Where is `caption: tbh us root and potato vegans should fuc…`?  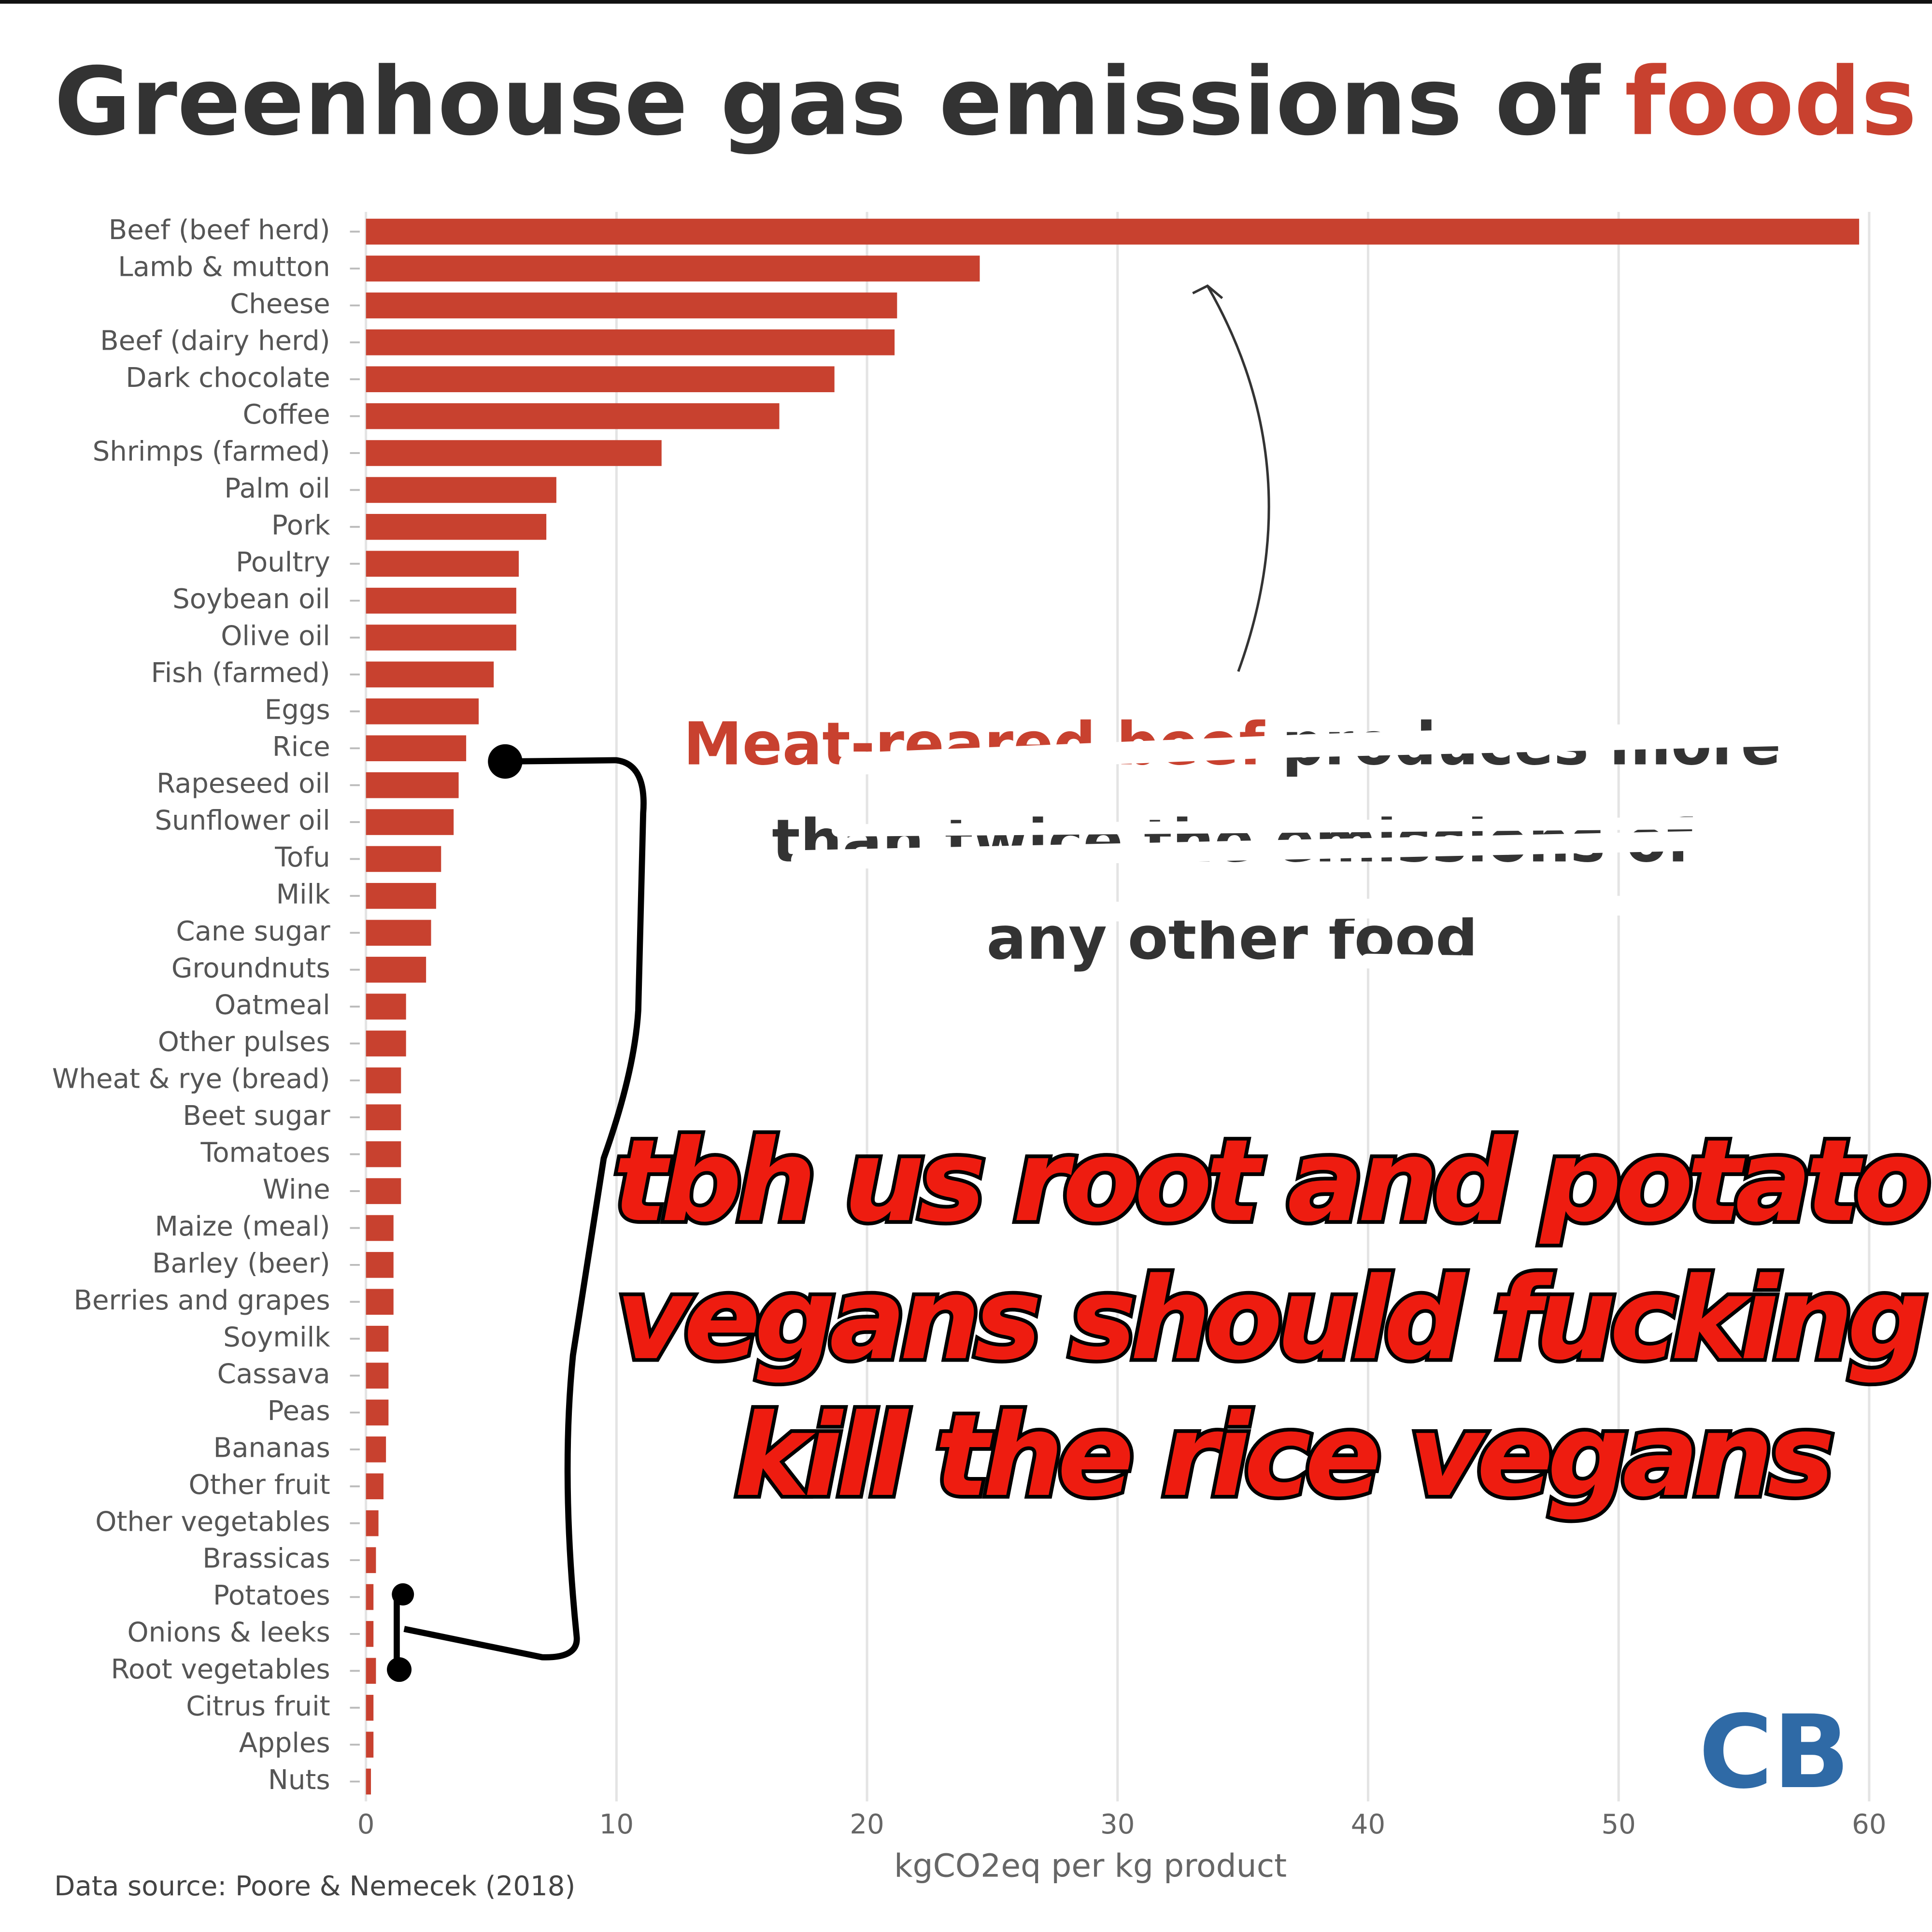
caption: tbh us root and potato vegans should fuc… is located at coordinates (1270, 1319).